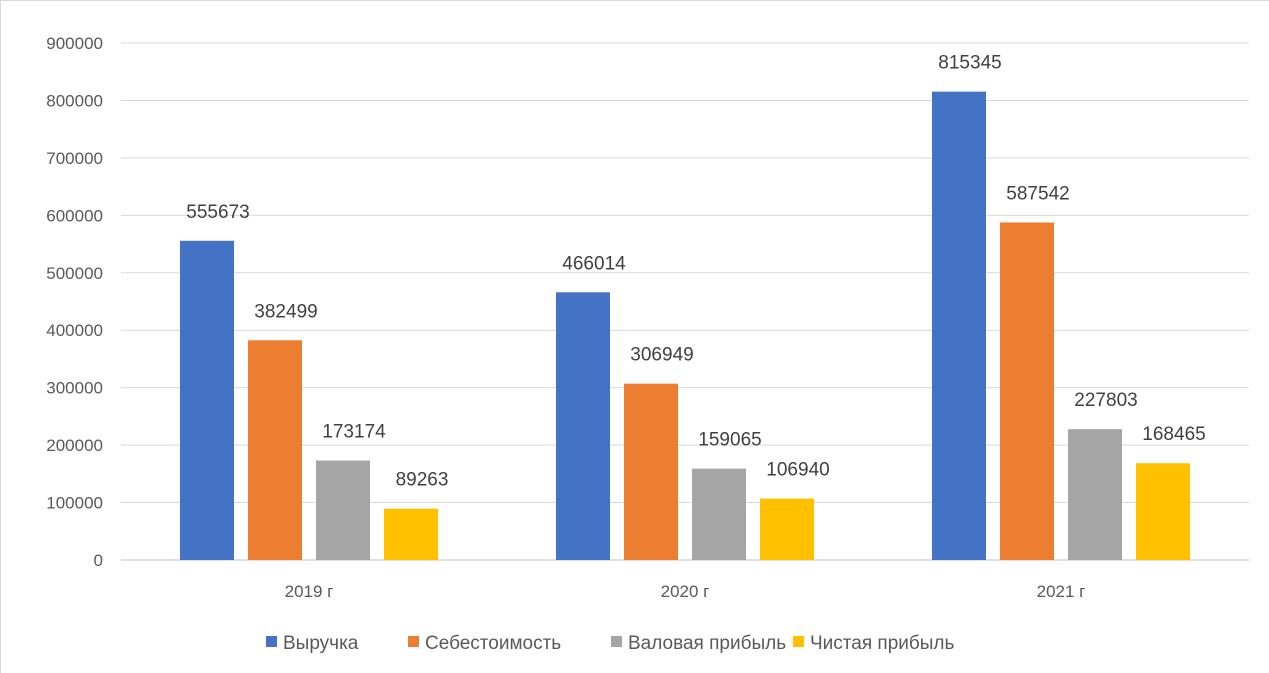  What do you see at coordinates (1061, 591) in the screenshot?
I see `x-category-label: 2021 г` at bounding box center [1061, 591].